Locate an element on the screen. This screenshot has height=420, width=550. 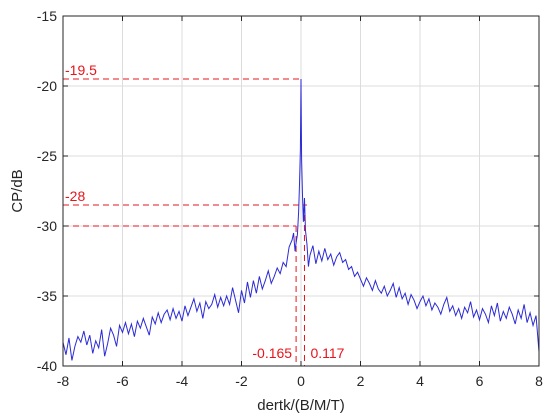
peak-label: -19.5 is located at coordinates (81, 70).